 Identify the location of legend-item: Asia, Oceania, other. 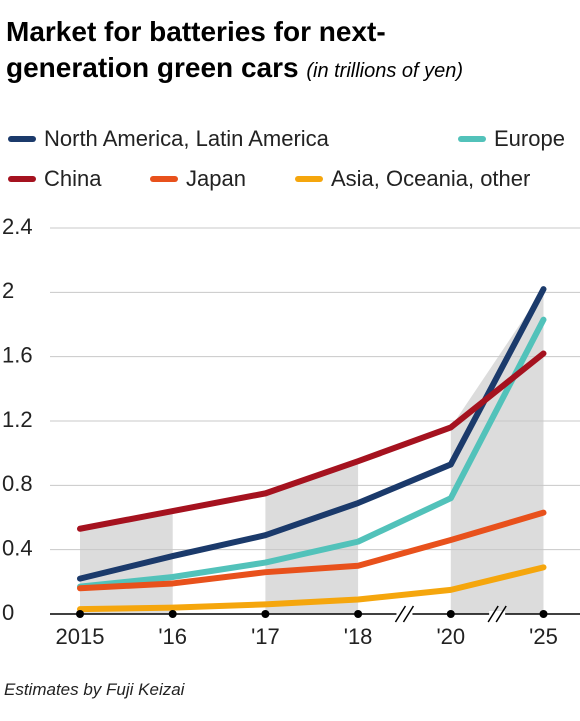
(412, 179).